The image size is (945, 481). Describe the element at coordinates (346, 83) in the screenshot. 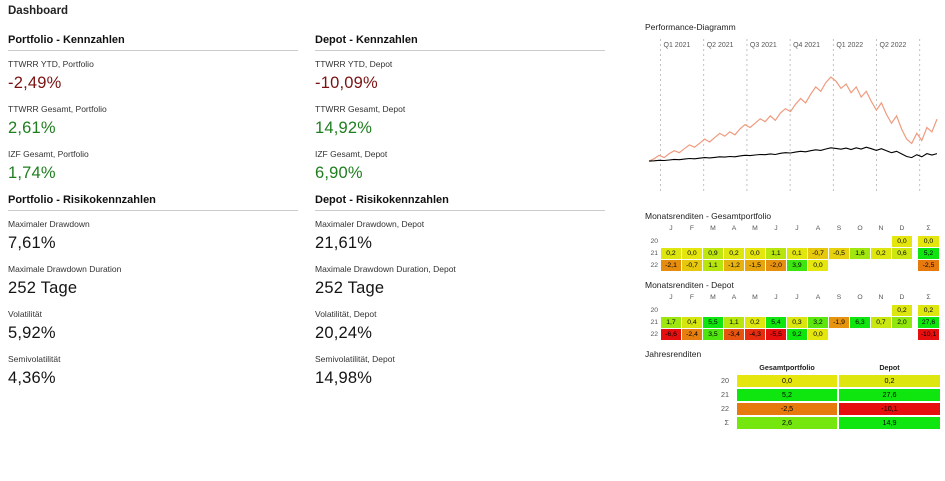

I see `kpi-value: -10,09%` at that location.